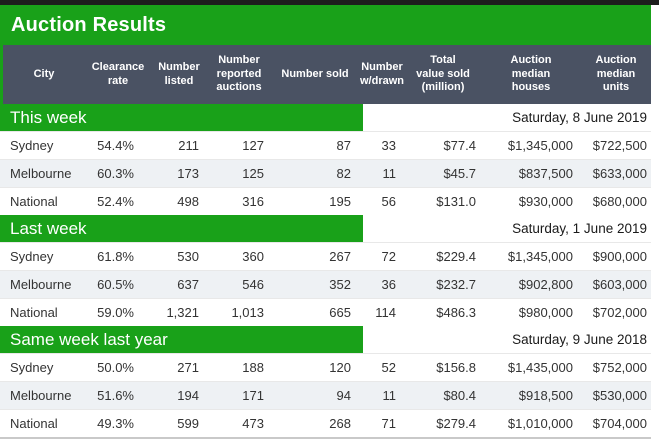  What do you see at coordinates (381, 73) in the screenshot?
I see `column-header-number-wdrawn: Number w/drawn` at bounding box center [381, 73].